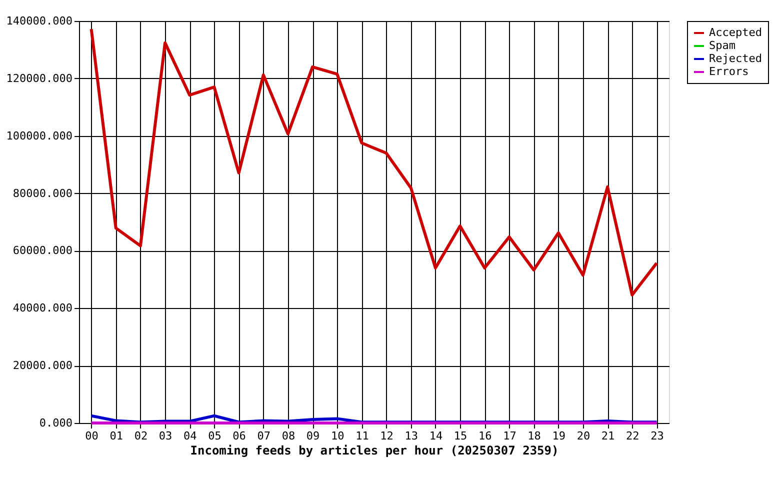 Image resolution: width=780 pixels, height=480 pixels. I want to click on x-tick-label: 17, so click(509, 436).